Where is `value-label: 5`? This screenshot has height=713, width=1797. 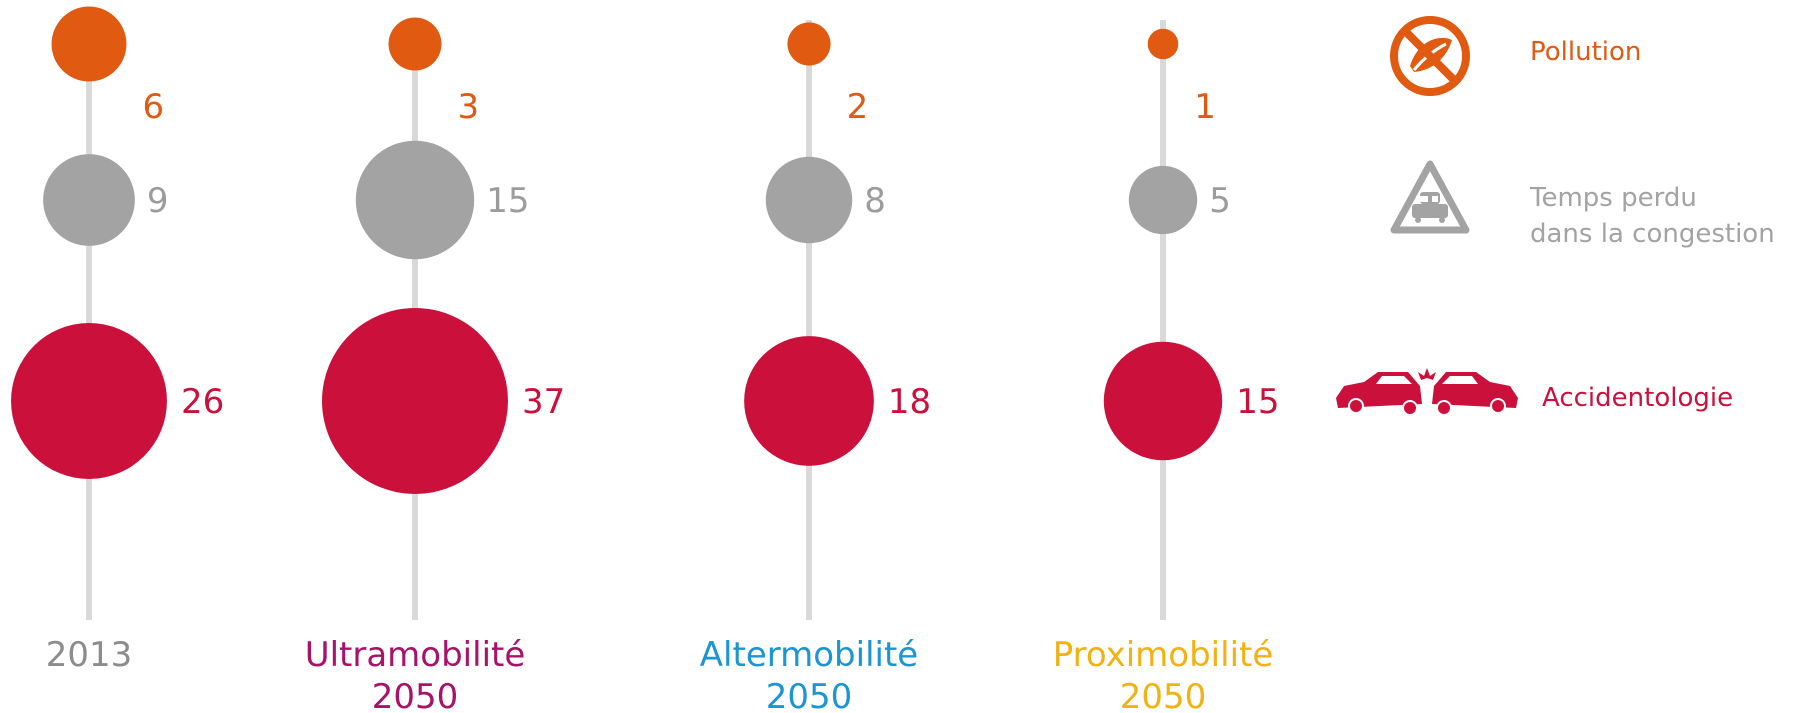 value-label: 5 is located at coordinates (1220, 201).